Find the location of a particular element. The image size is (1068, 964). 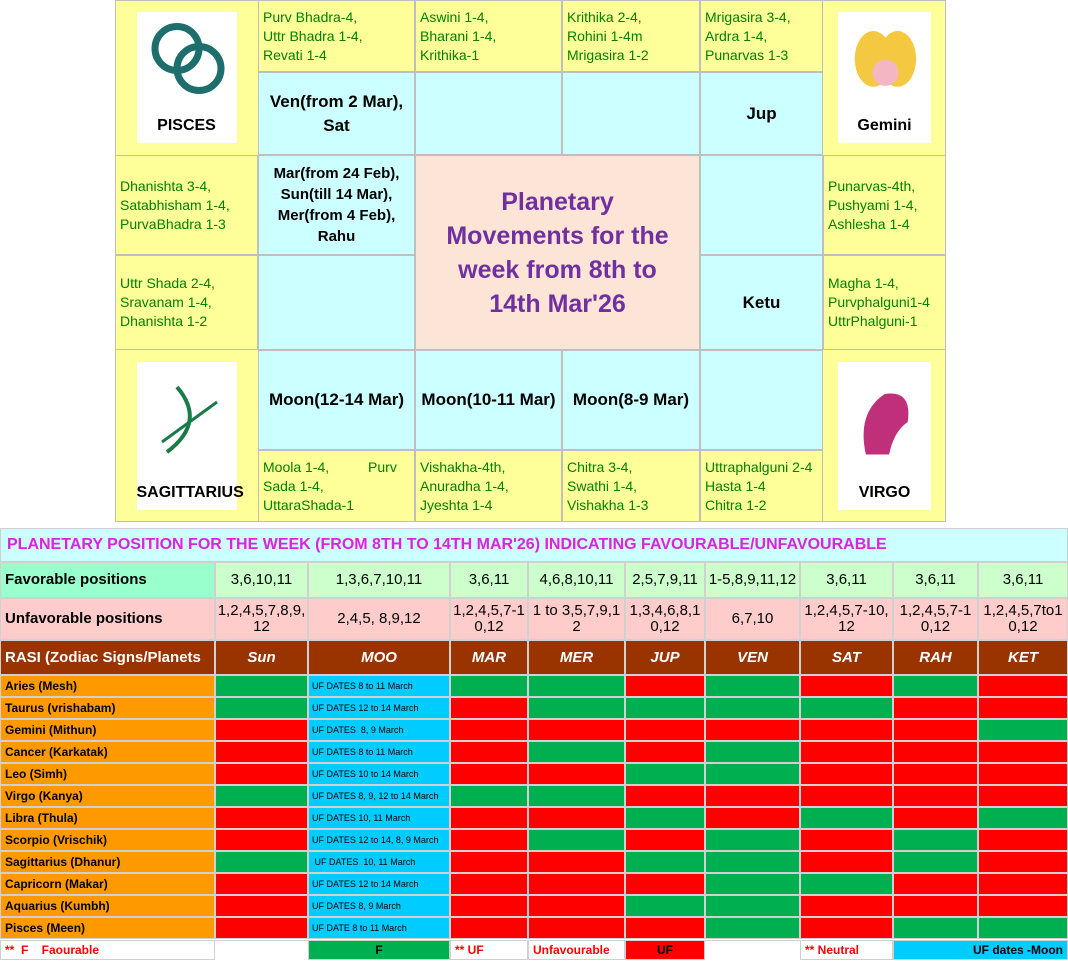

sign-card: VIRGO is located at coordinates (884, 436).